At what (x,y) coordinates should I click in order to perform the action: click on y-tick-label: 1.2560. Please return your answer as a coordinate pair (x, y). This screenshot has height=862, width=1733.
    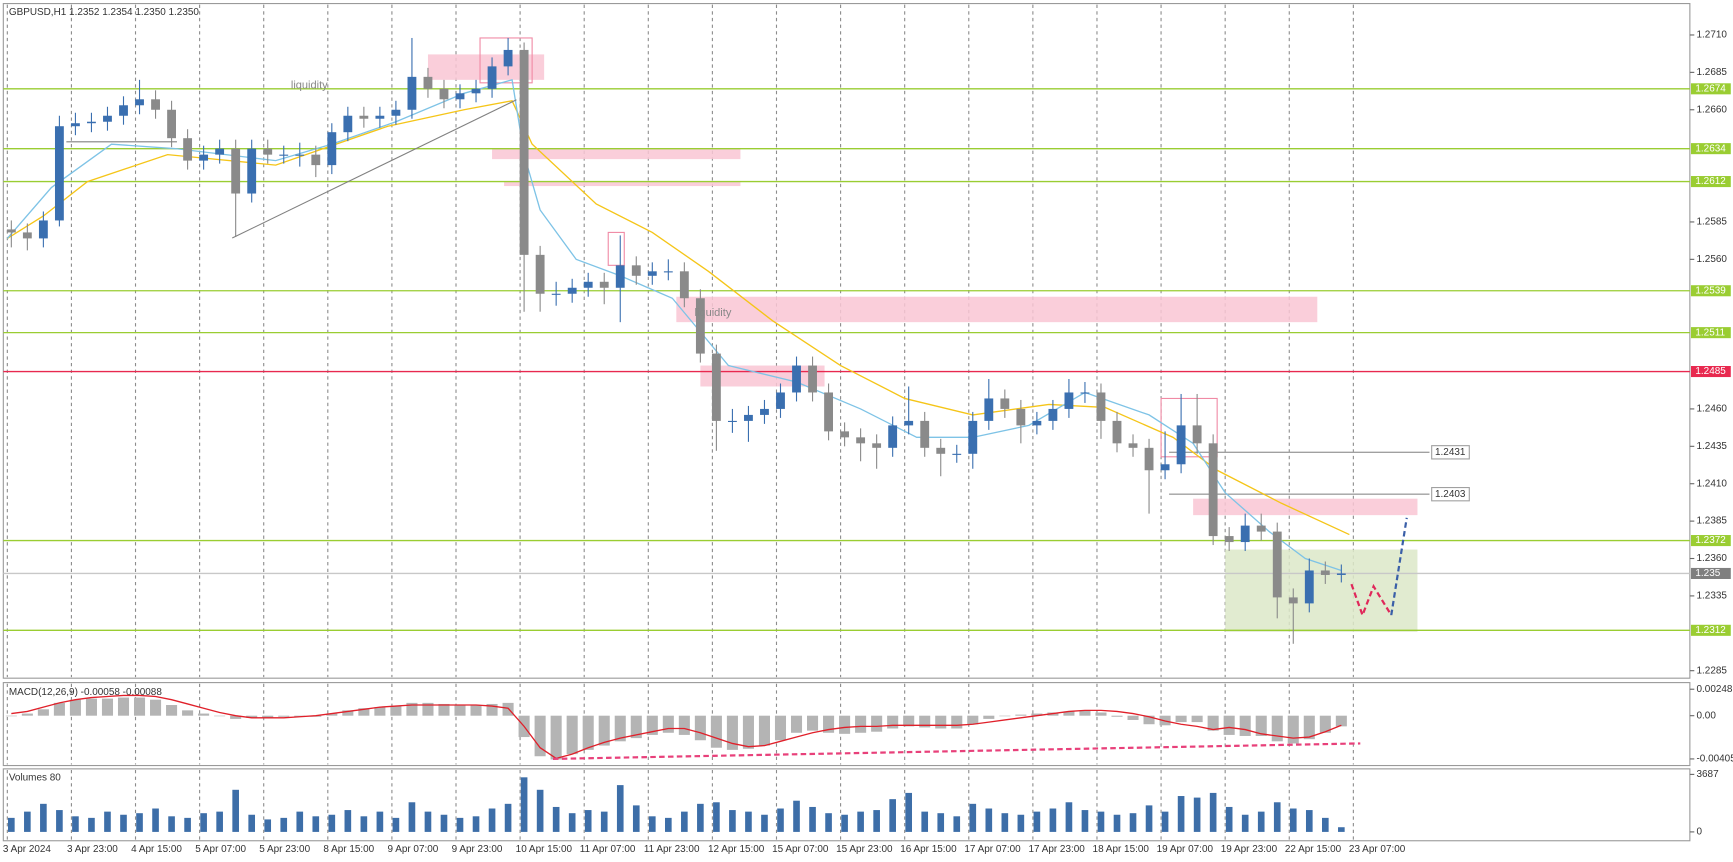
    Looking at the image, I should click on (1712, 259).